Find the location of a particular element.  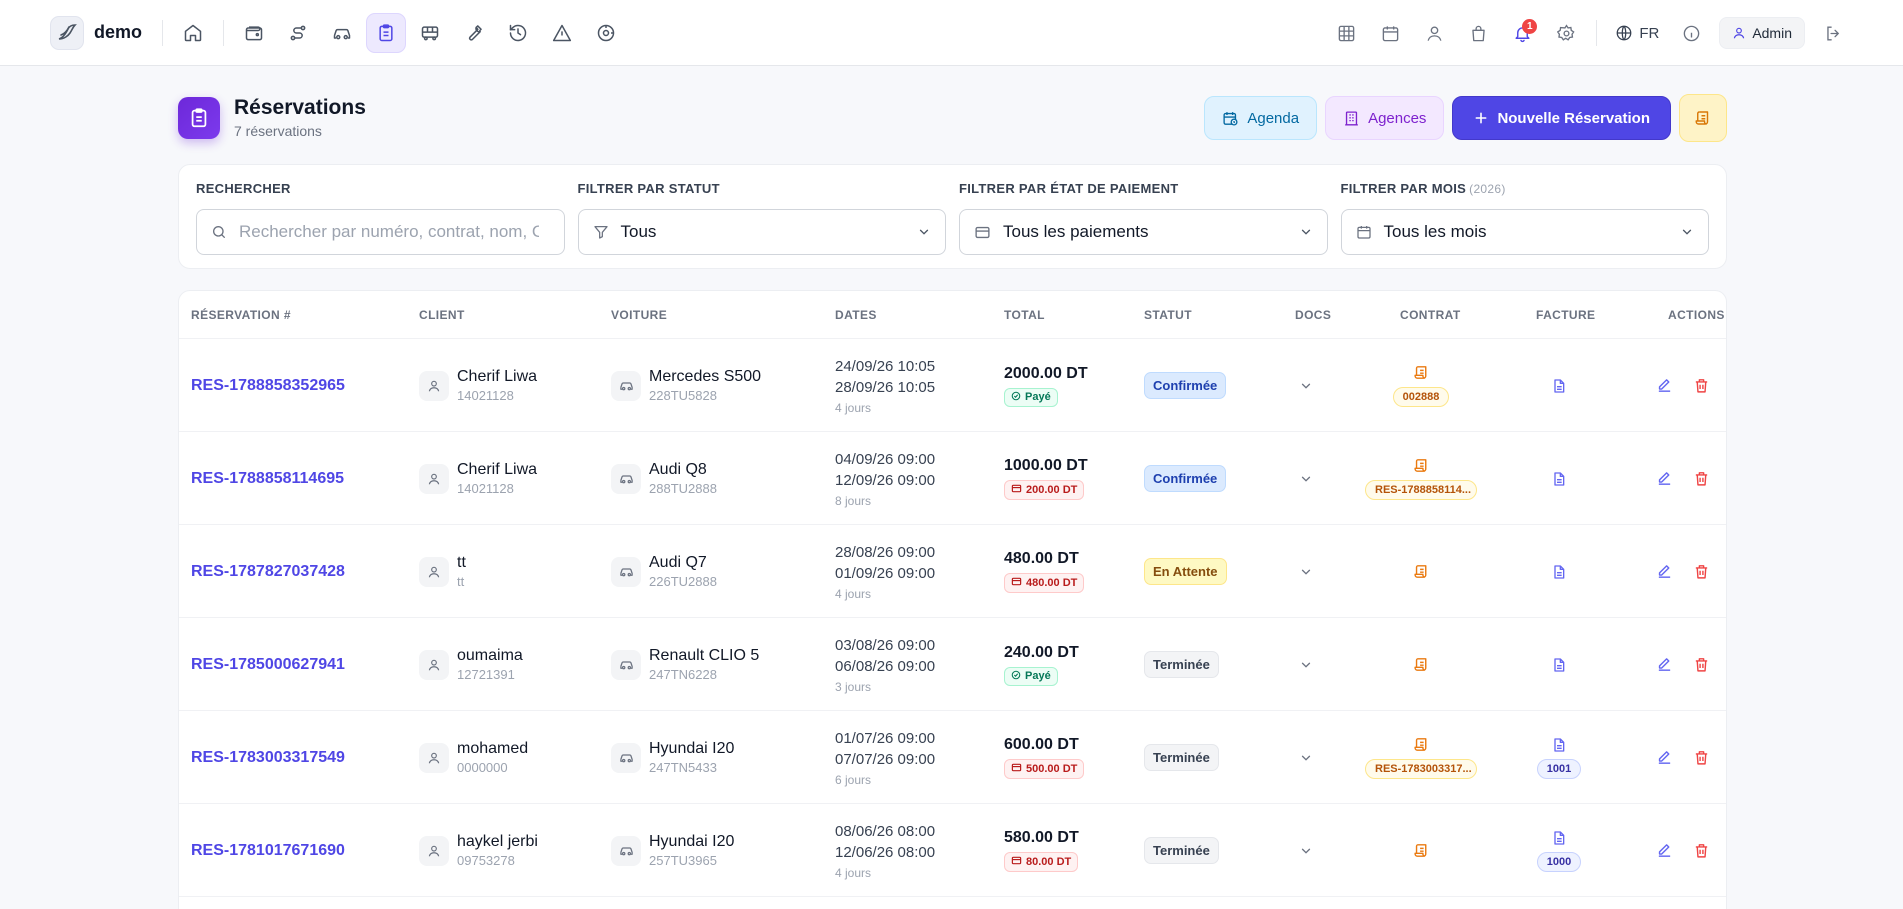

search-input is located at coordinates (389, 232).